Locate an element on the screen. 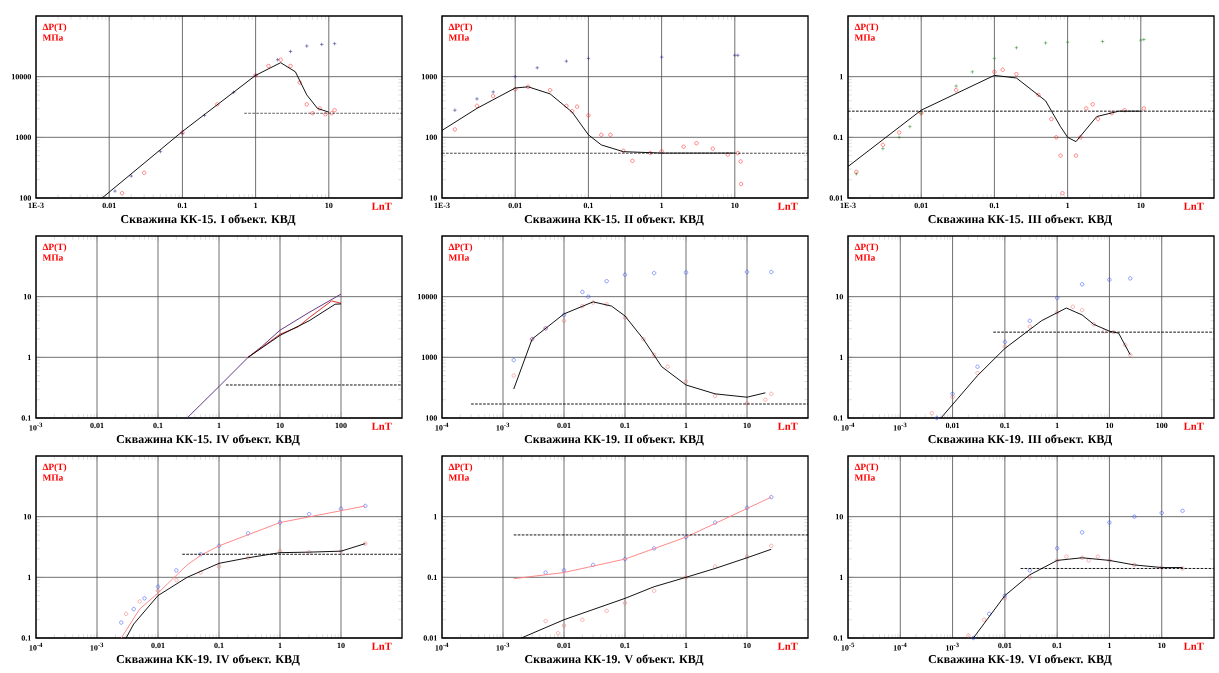 This screenshot has width=1219, height=673. text: Скважина КК-15. I объект. КВД is located at coordinates (208, 220).